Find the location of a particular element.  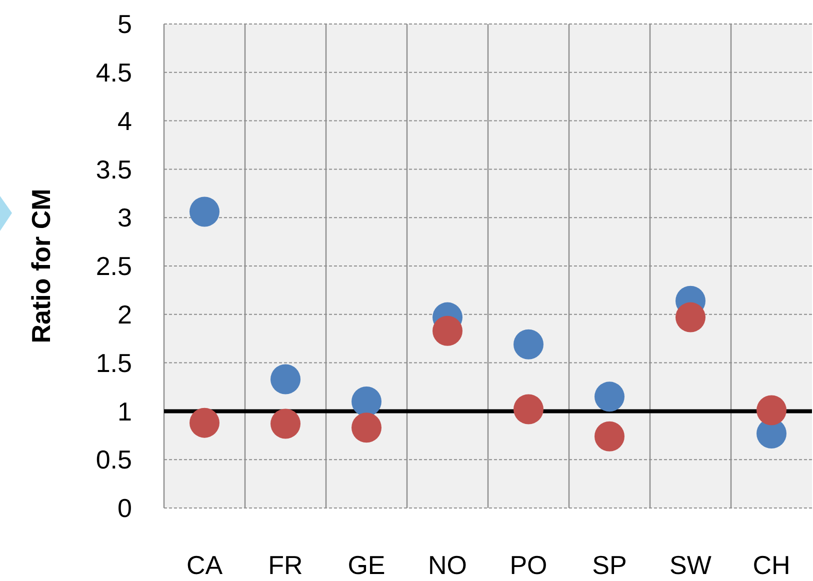

y-tick-label: 3 is located at coordinates (125, 217).